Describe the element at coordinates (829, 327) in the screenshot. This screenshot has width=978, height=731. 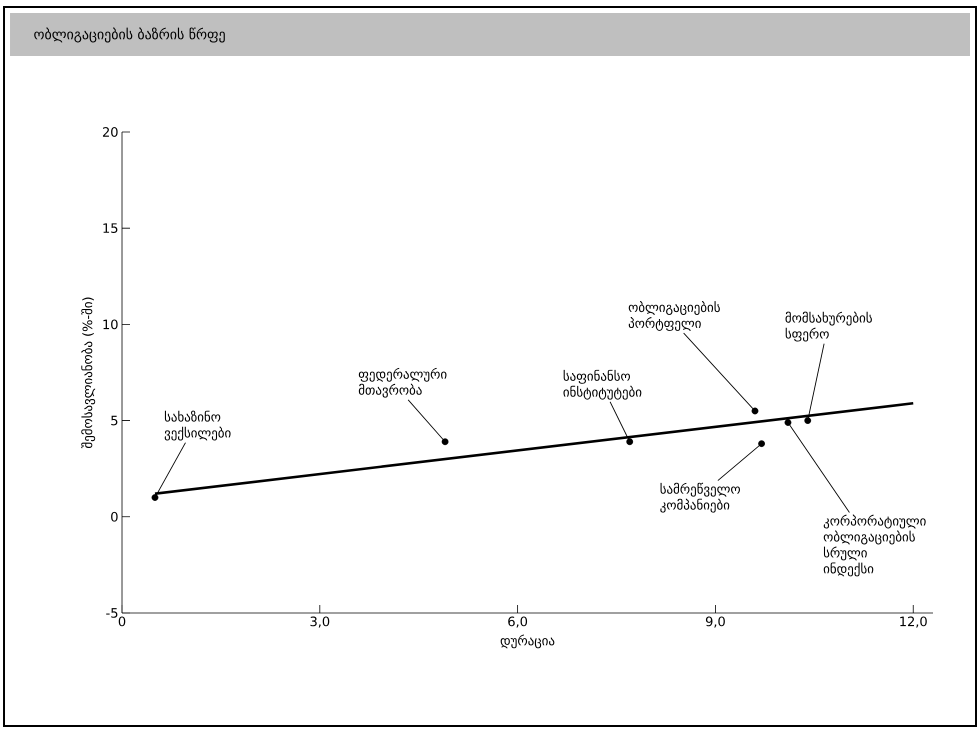
I see `annotation: მომსახურების სფერო` at that location.